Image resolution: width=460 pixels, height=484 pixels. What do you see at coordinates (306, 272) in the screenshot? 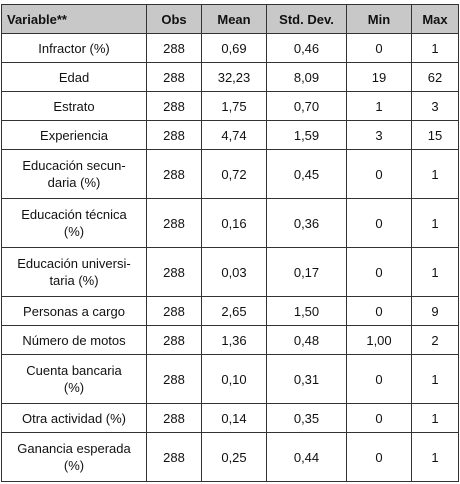
I see `value-cell: 0,17` at bounding box center [306, 272].